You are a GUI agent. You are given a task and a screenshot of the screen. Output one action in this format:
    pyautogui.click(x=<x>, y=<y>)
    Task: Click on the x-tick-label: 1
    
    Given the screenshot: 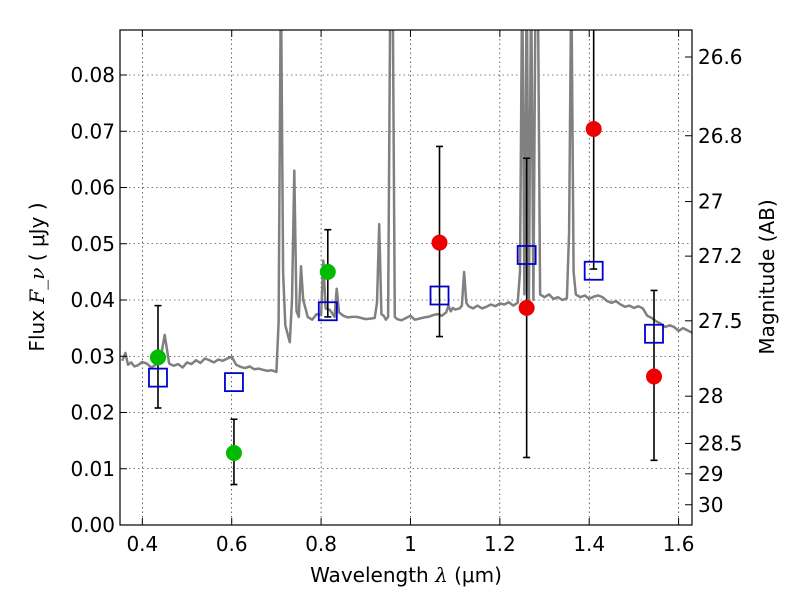 What is the action you would take?
    pyautogui.click(x=410, y=544)
    